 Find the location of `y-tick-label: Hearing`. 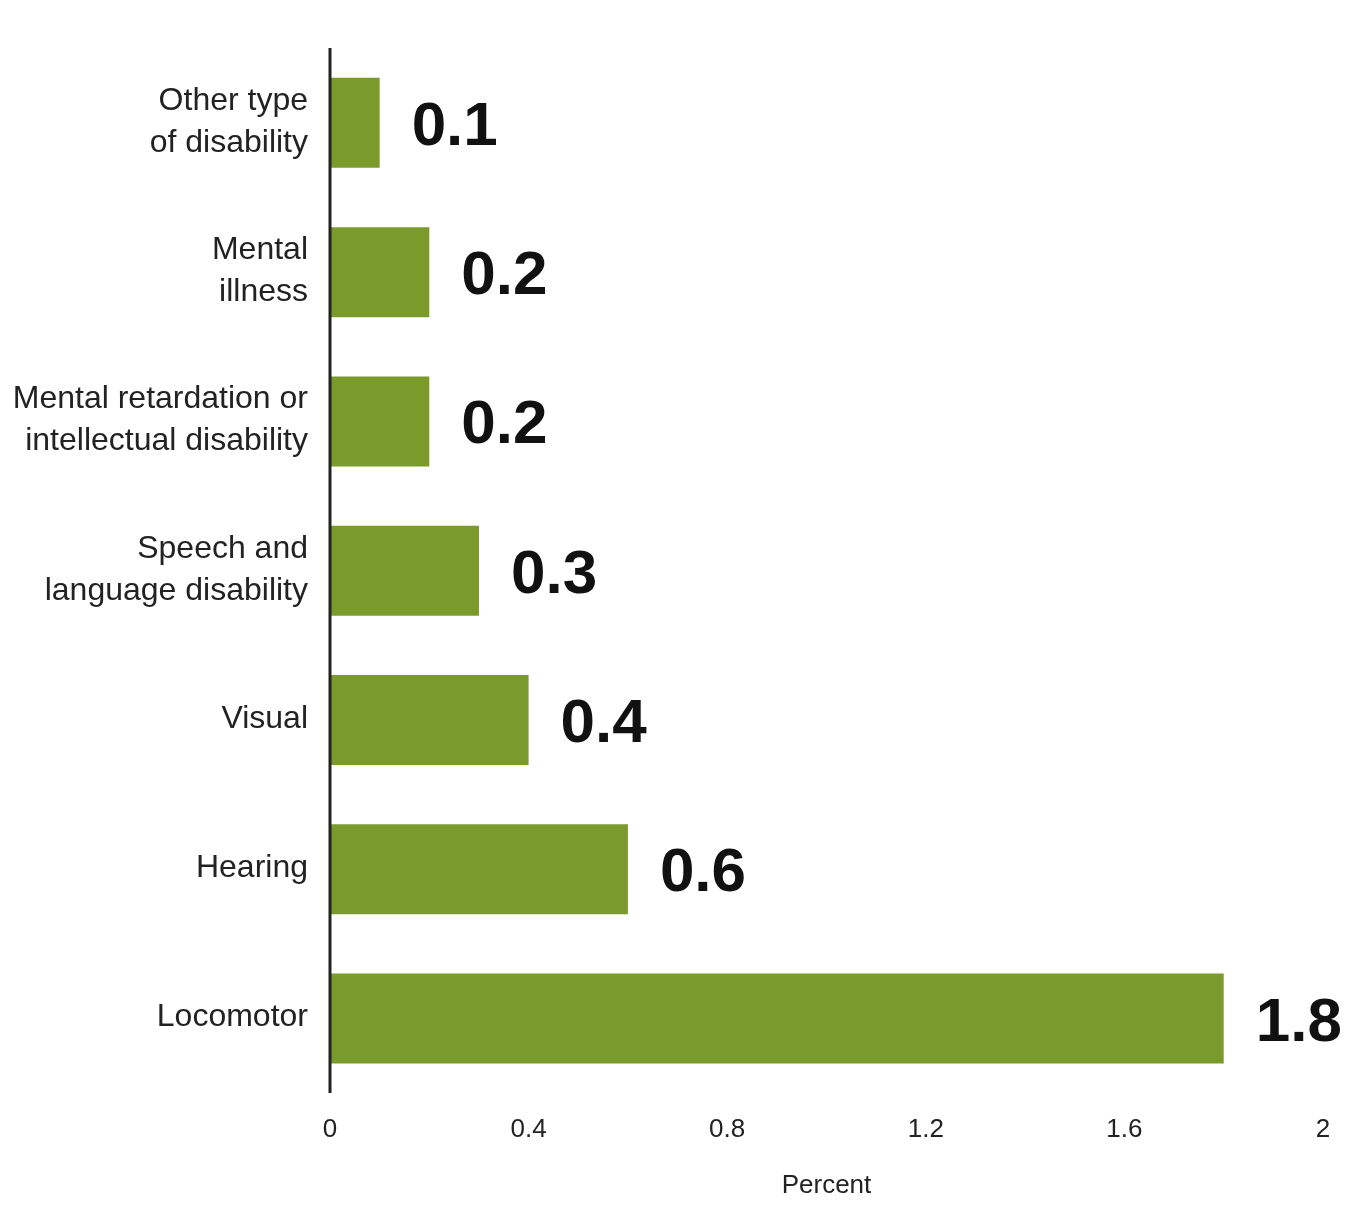

y-tick-label: Hearing is located at coordinates (251, 866).